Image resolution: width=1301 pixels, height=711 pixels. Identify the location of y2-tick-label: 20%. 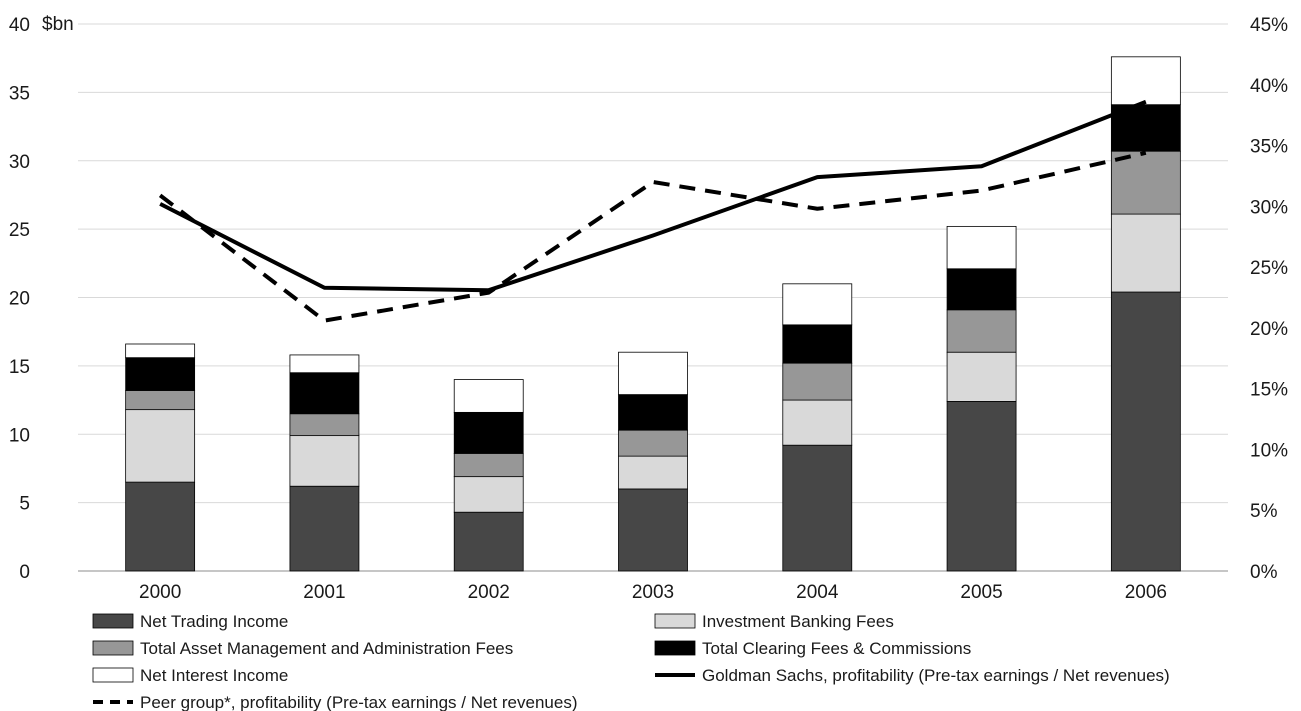
(1269, 329).